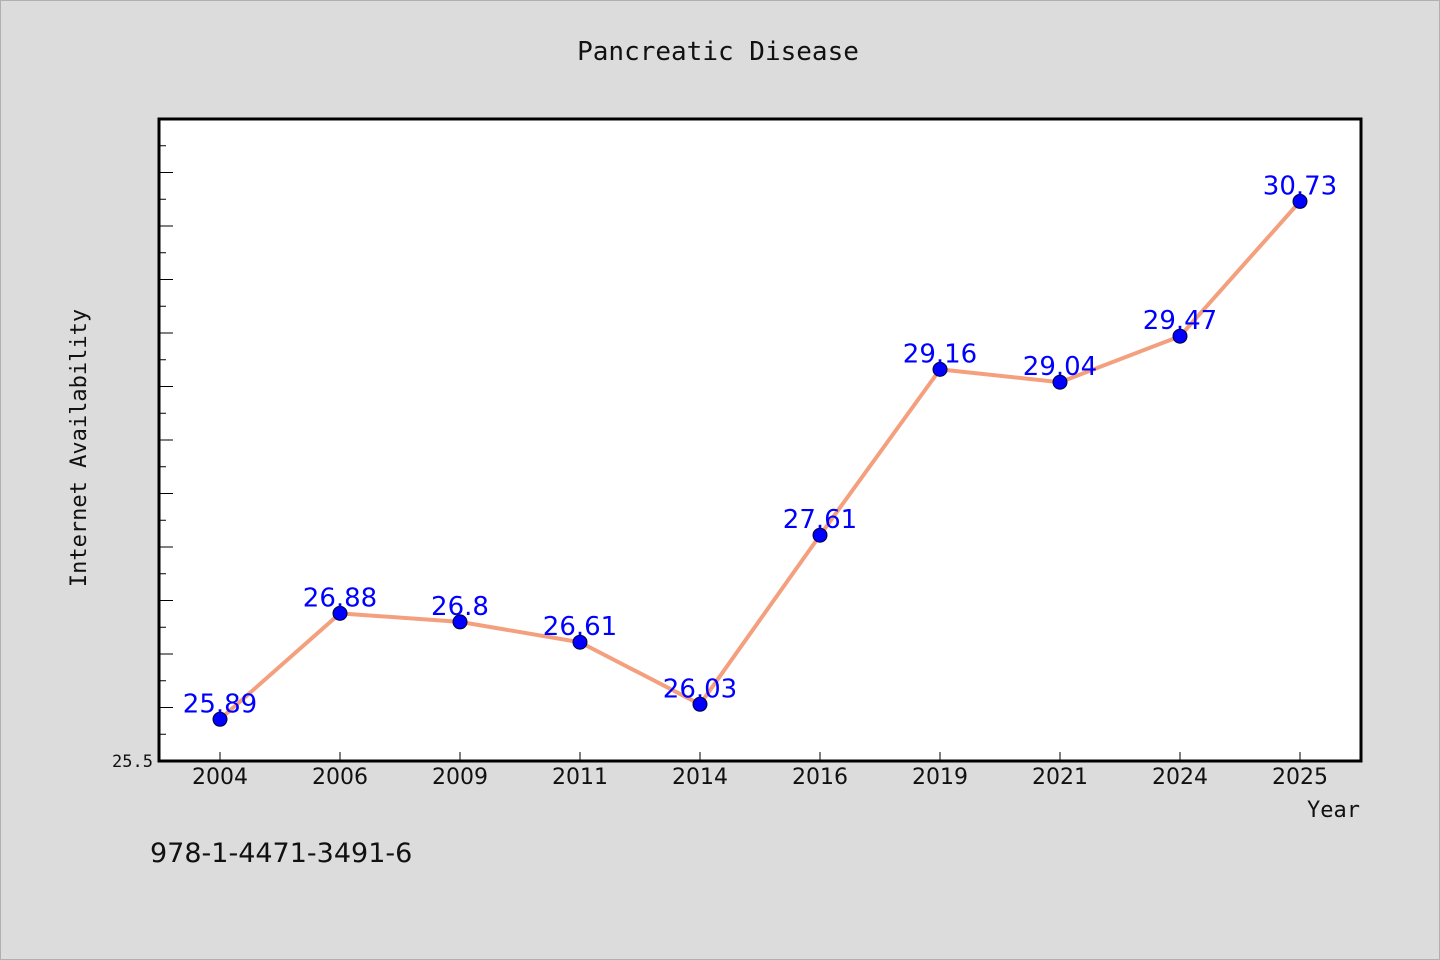 Image resolution: width=1440 pixels, height=960 pixels. Describe the element at coordinates (1180, 777) in the screenshot. I see `x-tick-label: 2024` at that location.